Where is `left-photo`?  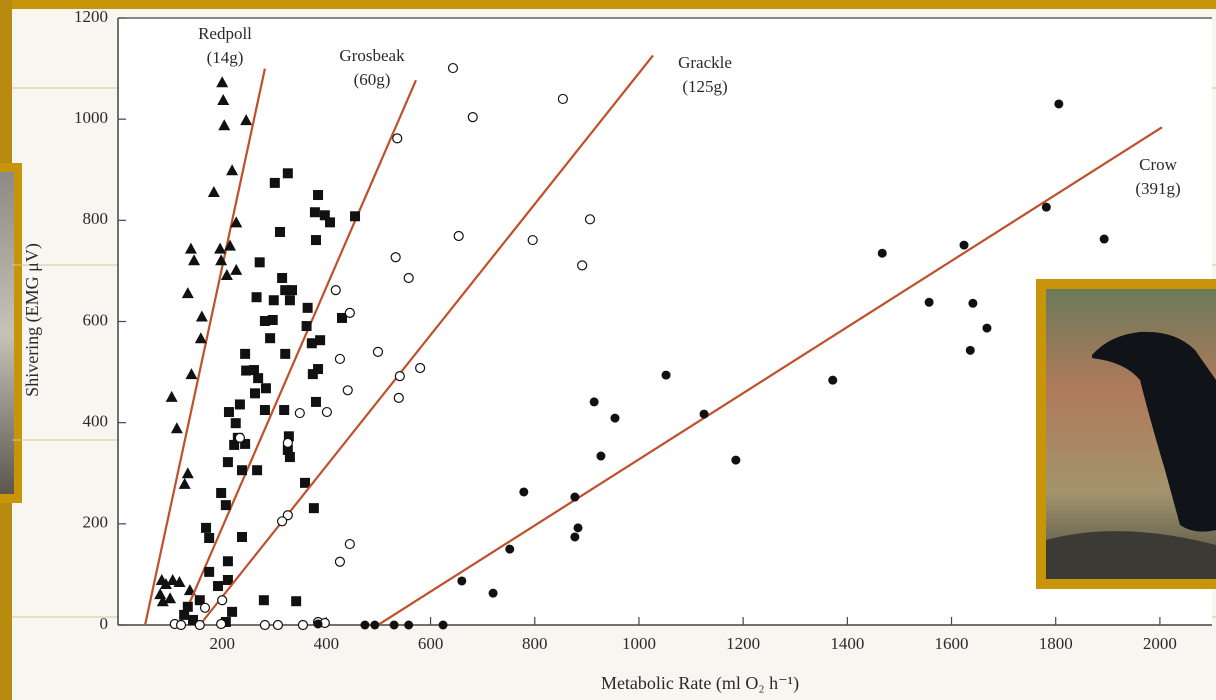 left-photo is located at coordinates (7, 333).